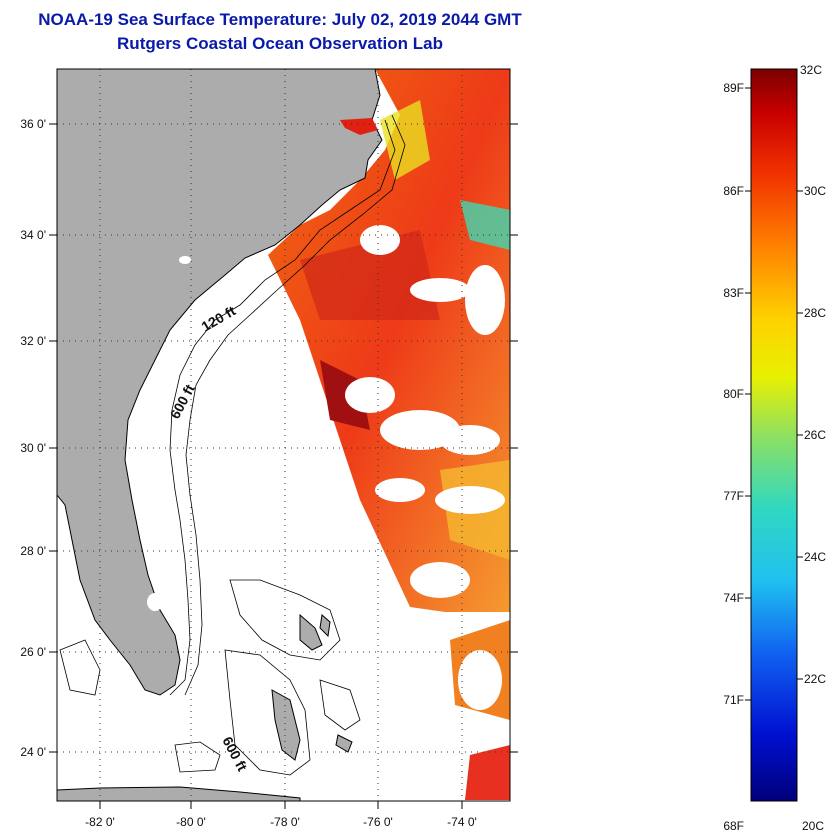 Image resolution: width=833 pixels, height=832 pixels. I want to click on lat-label: 28 0', so click(33, 551).